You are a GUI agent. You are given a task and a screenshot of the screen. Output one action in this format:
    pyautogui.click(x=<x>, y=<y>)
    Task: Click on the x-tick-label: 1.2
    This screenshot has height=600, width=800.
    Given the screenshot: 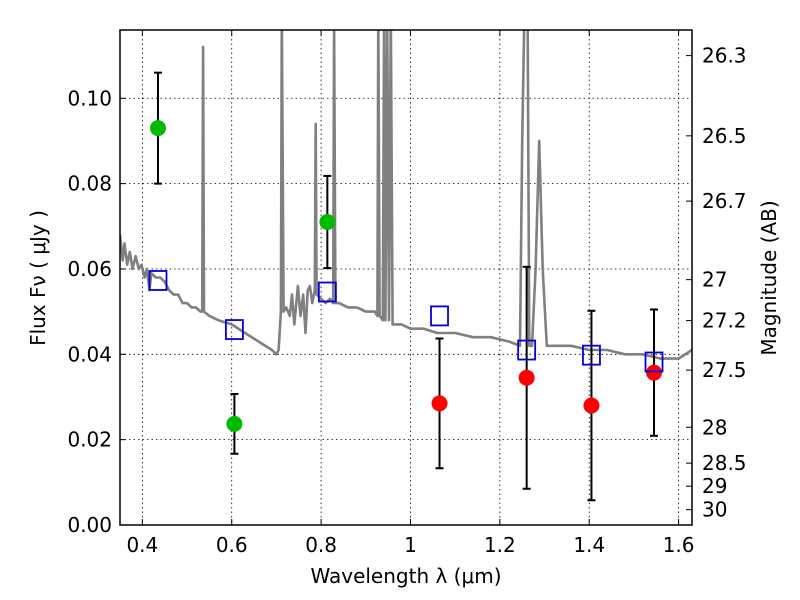 What is the action you would take?
    pyautogui.click(x=500, y=545)
    